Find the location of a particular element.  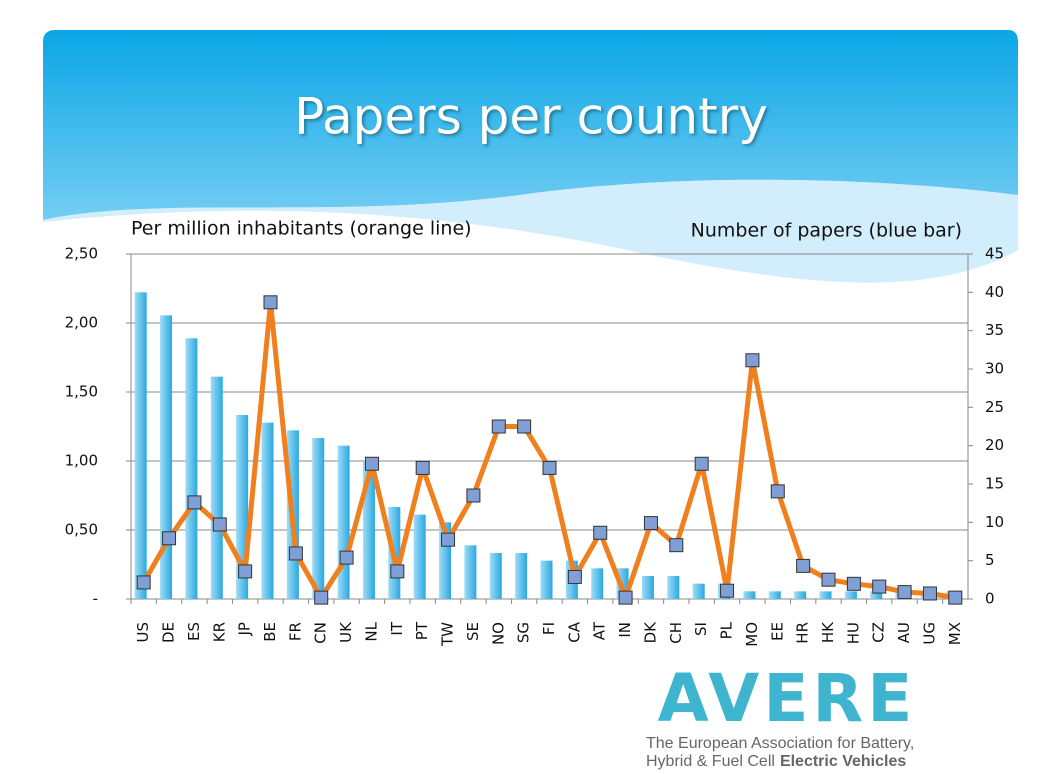

y2-tick-label: 15 is located at coordinates (994, 484).